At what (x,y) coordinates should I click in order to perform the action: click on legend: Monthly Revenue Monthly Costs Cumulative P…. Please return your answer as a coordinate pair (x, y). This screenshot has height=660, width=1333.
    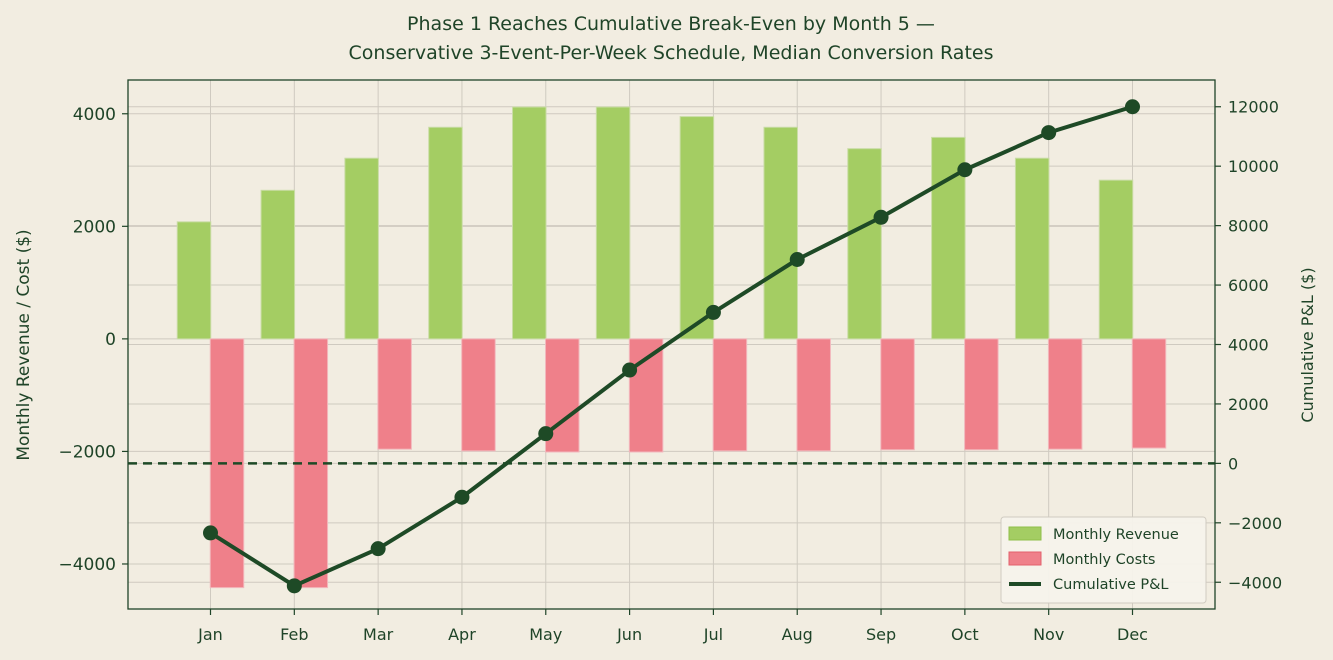
    Looking at the image, I should click on (1103, 560).